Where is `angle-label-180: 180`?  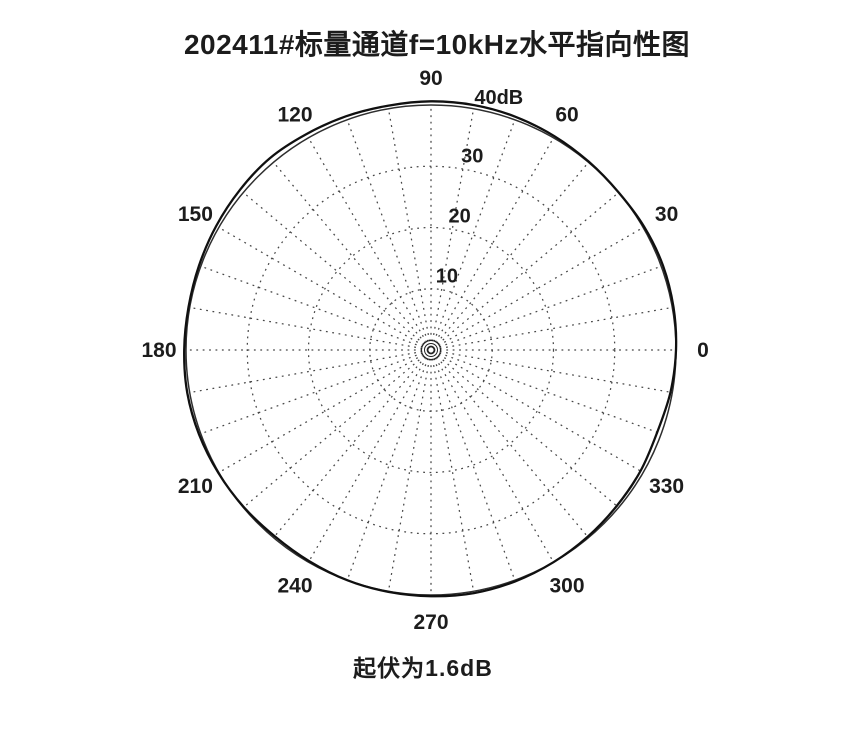
angle-label-180: 180 is located at coordinates (158, 350).